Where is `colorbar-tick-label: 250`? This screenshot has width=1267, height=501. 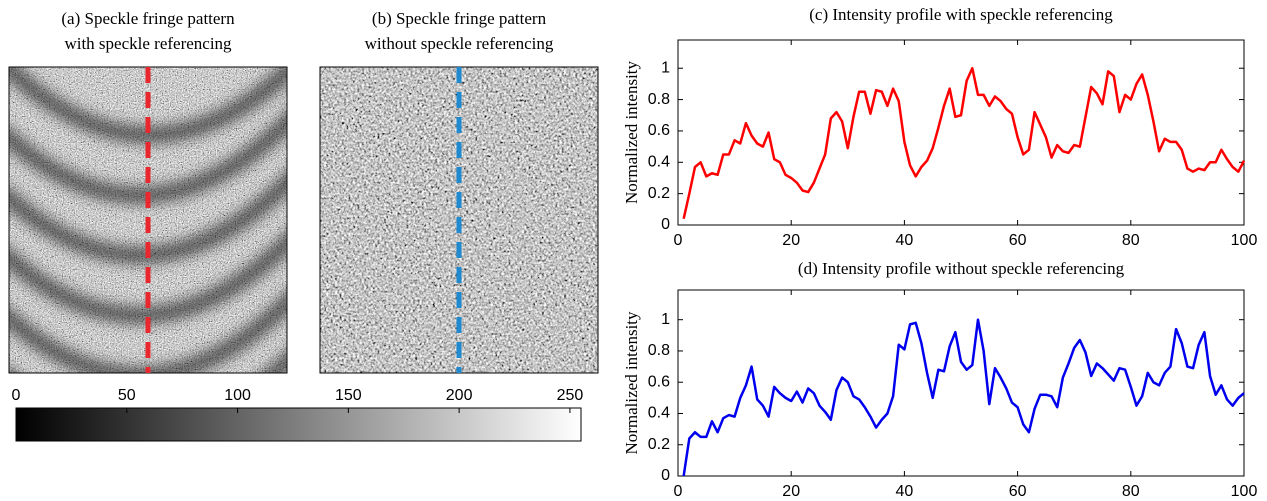 colorbar-tick-label: 250 is located at coordinates (570, 395).